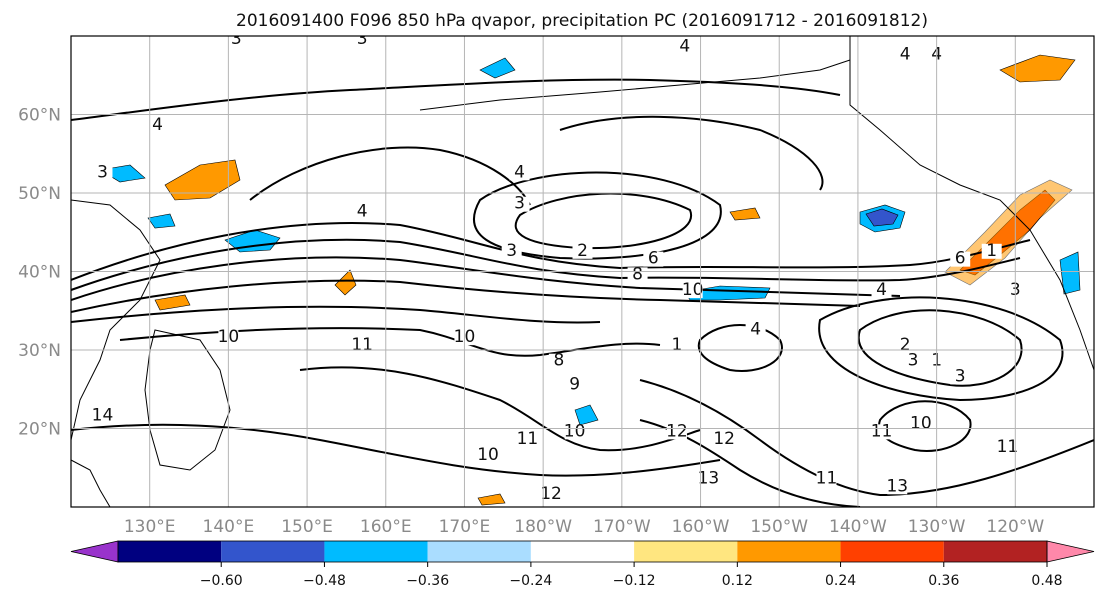 The height and width of the screenshot is (601, 1105). I want to click on colorbar-extend-max, so click(1070, 551).